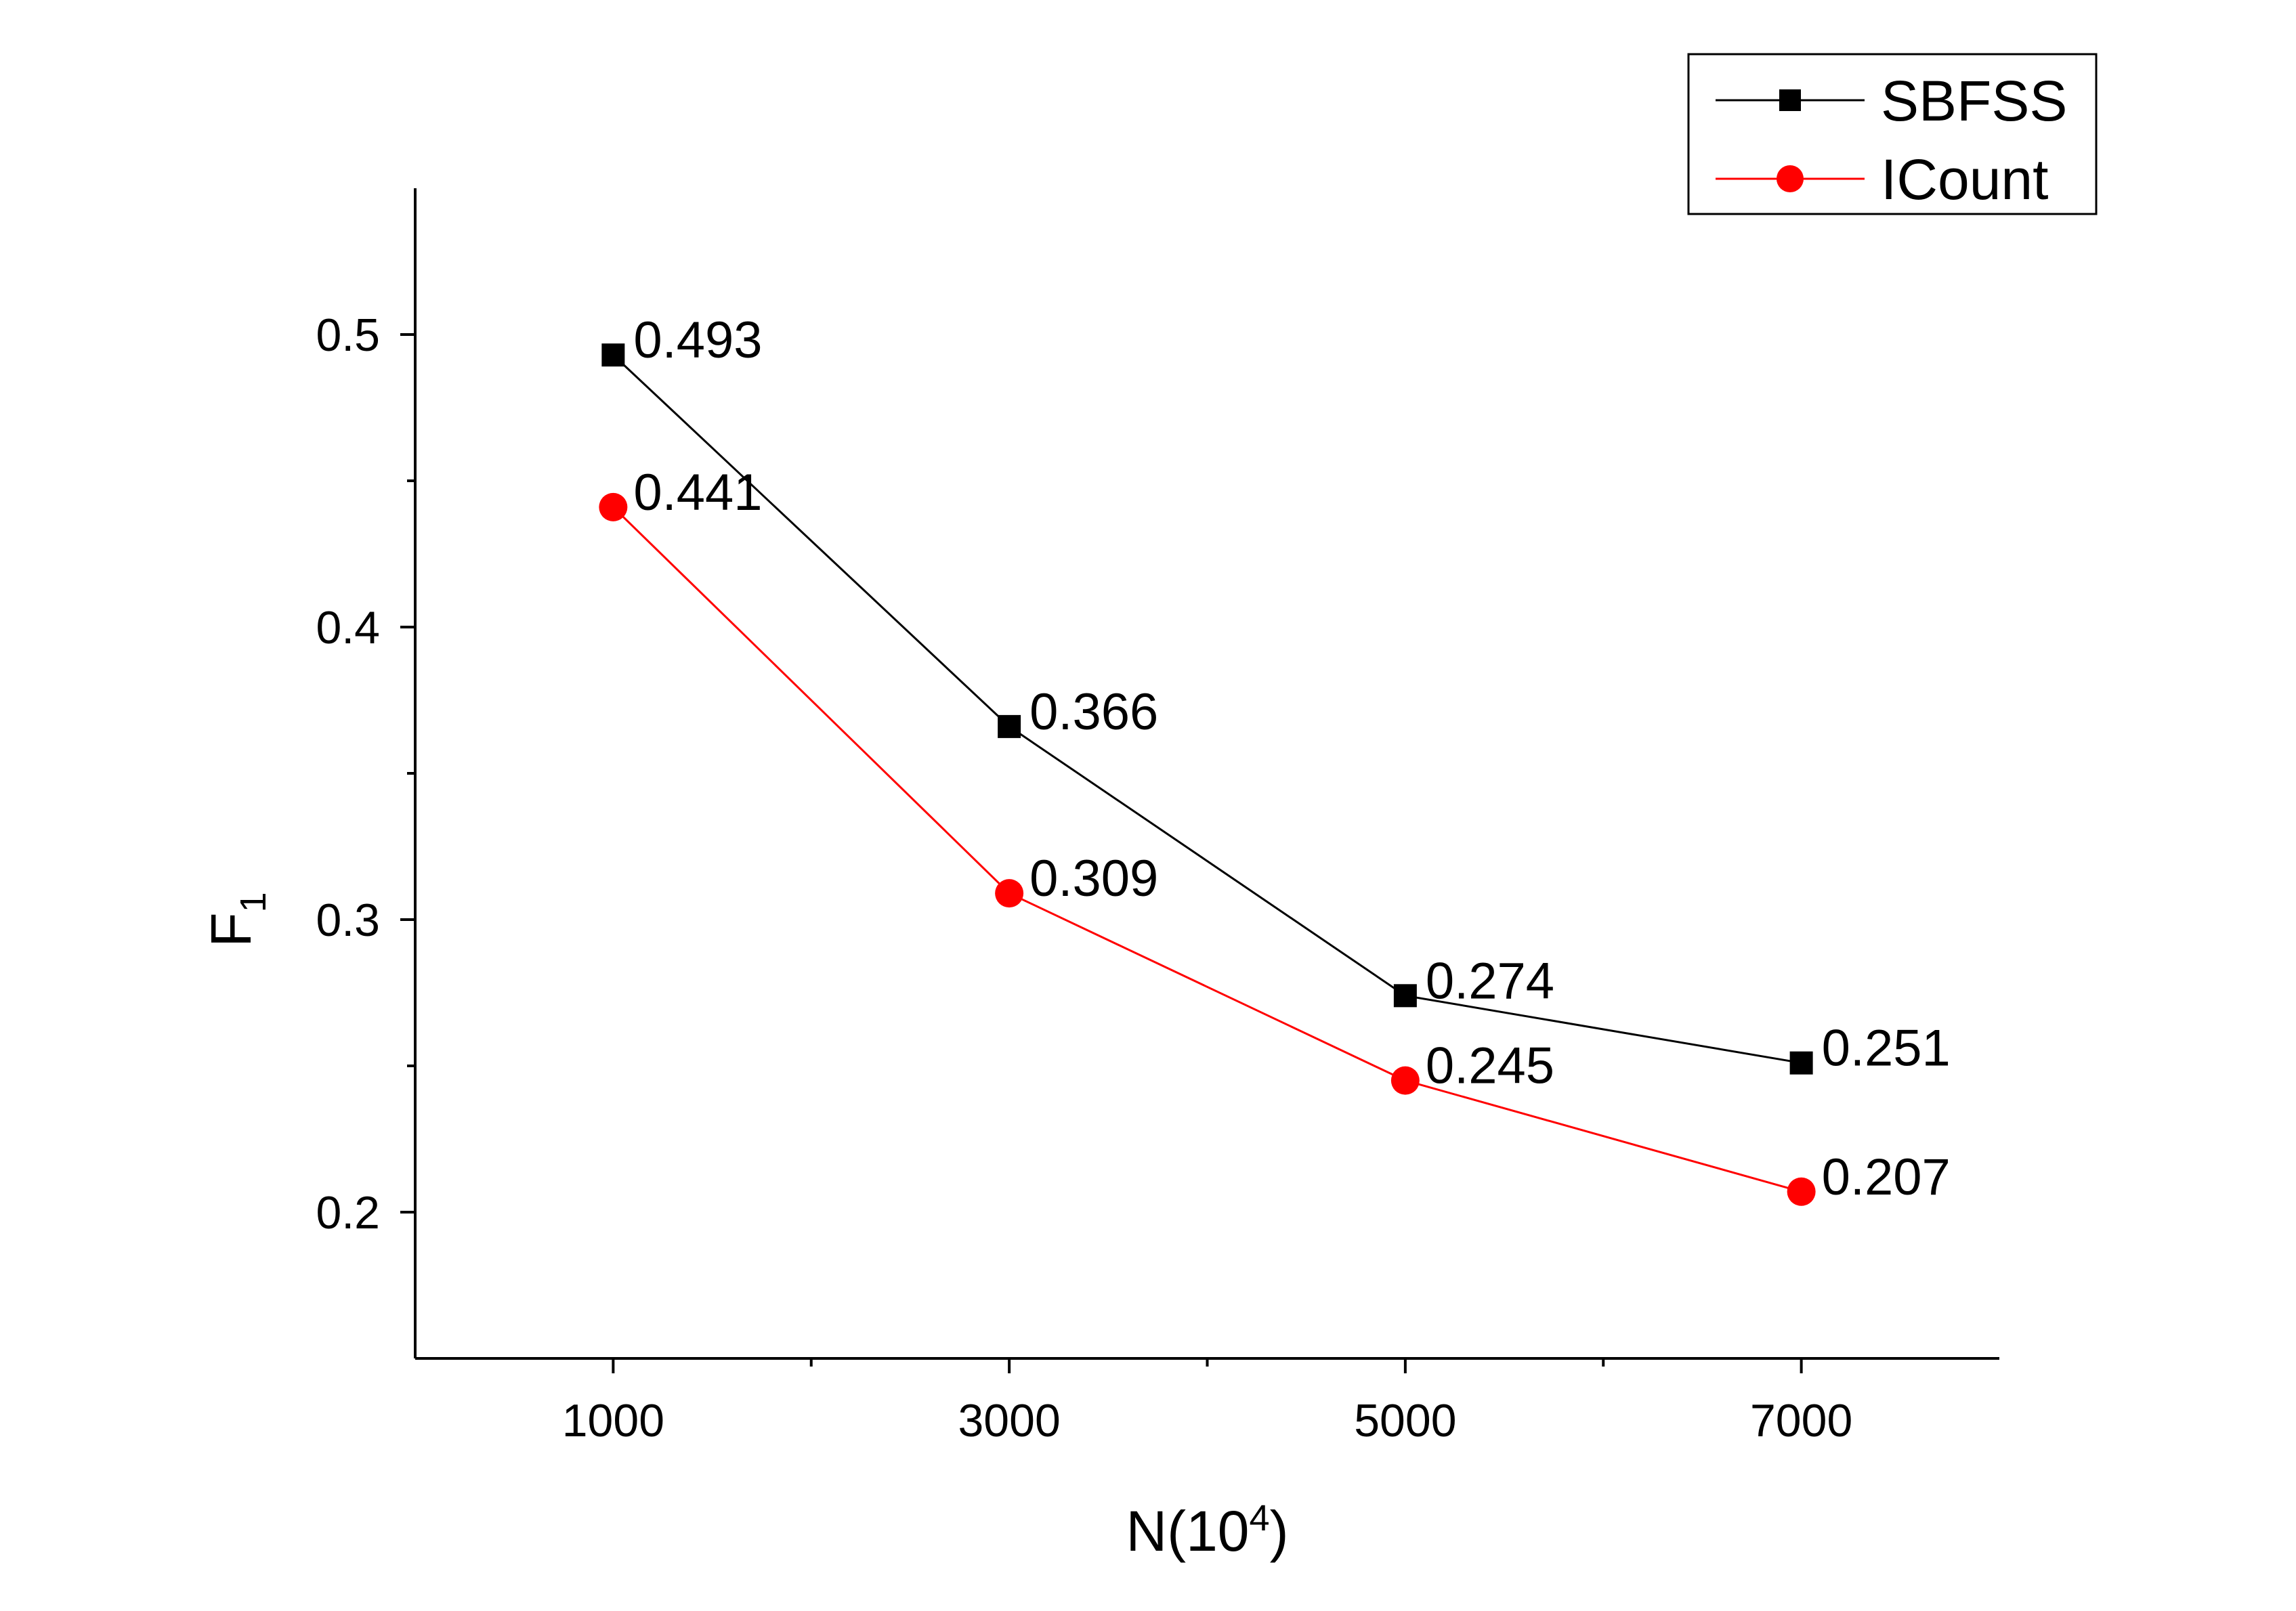 This screenshot has width=2296, height=1611. Describe the element at coordinates (1207, 1530) in the screenshot. I see `x-axis-title: N(104)` at that location.